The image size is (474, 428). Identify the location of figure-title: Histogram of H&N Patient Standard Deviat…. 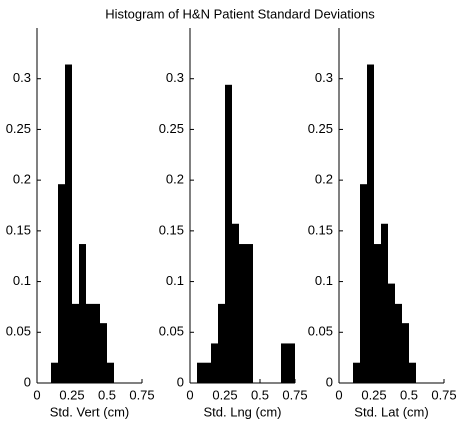
(240, 13).